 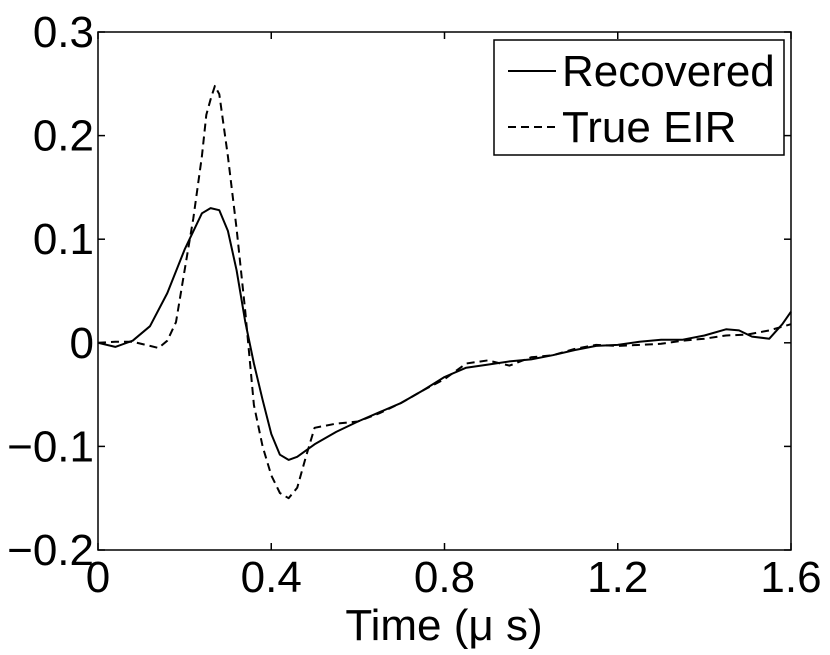 What do you see at coordinates (443, 625) in the screenshot?
I see `x-axis-label: Time (μ s)` at bounding box center [443, 625].